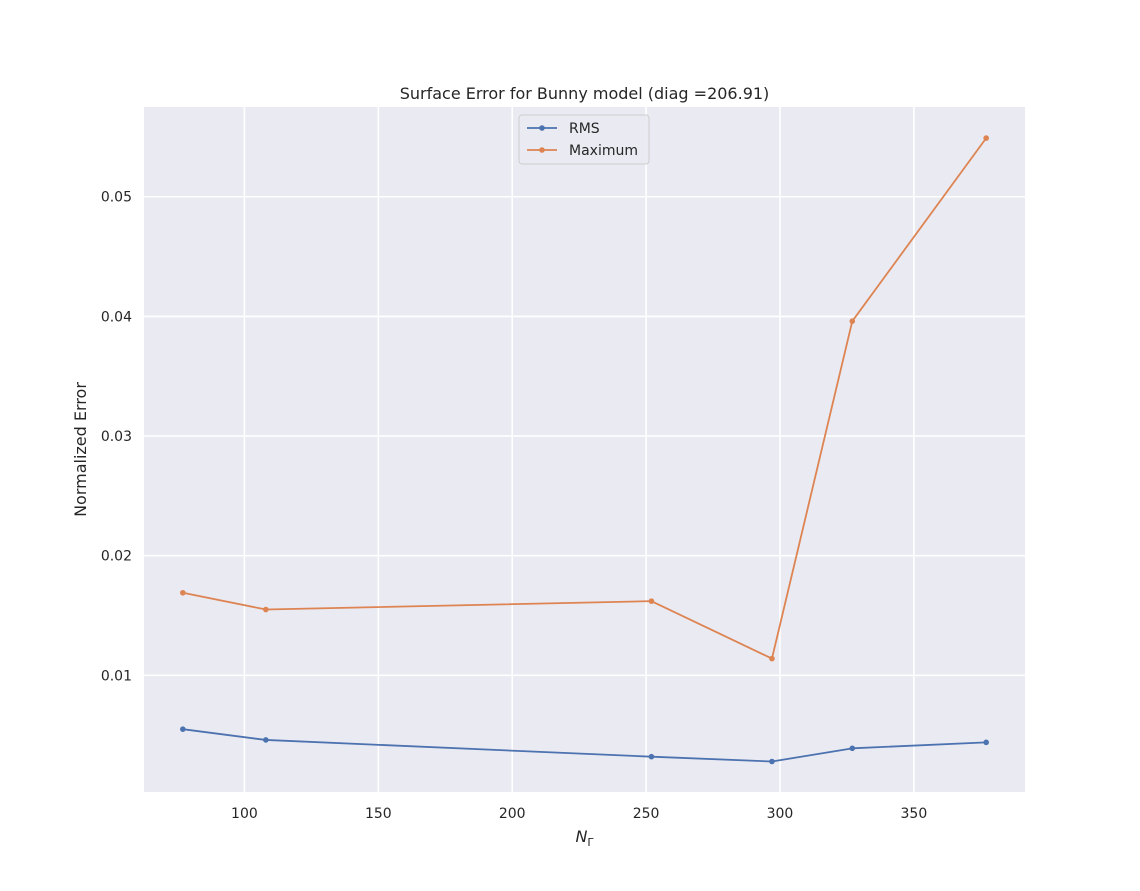  What do you see at coordinates (244, 814) in the screenshot?
I see `x-tick-label: 100` at bounding box center [244, 814].